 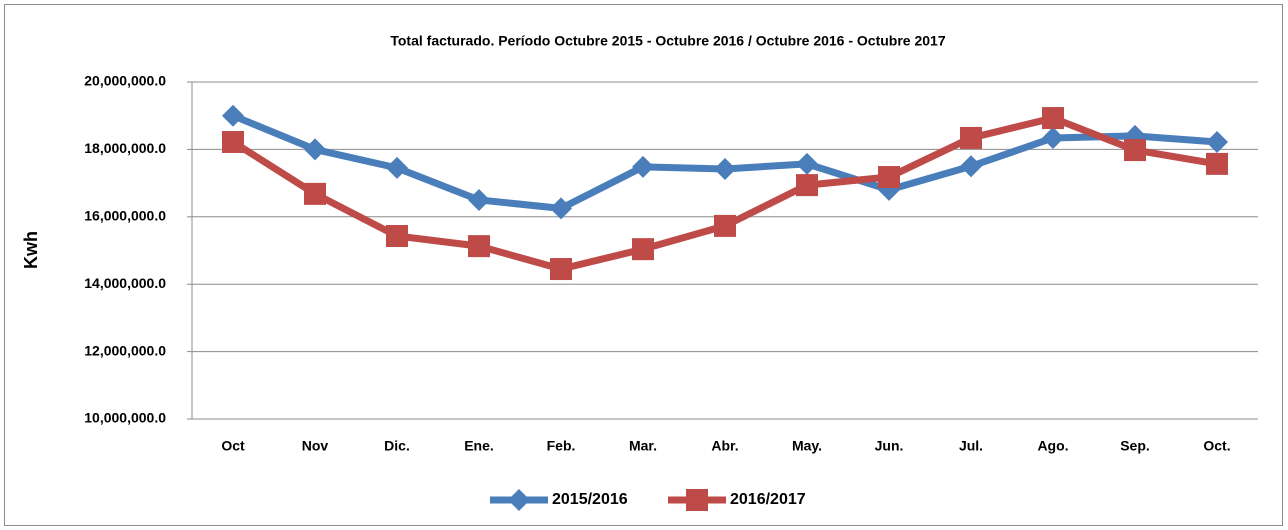 I want to click on y-tick-label: 12,000,000.0, so click(x=125, y=350).